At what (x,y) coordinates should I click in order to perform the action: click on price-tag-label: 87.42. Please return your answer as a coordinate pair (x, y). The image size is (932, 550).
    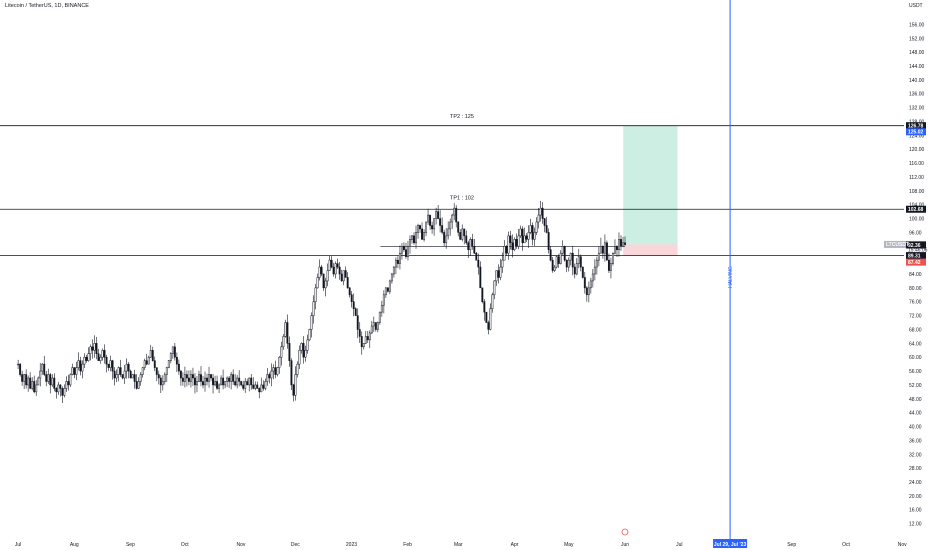
    Looking at the image, I should click on (914, 263).